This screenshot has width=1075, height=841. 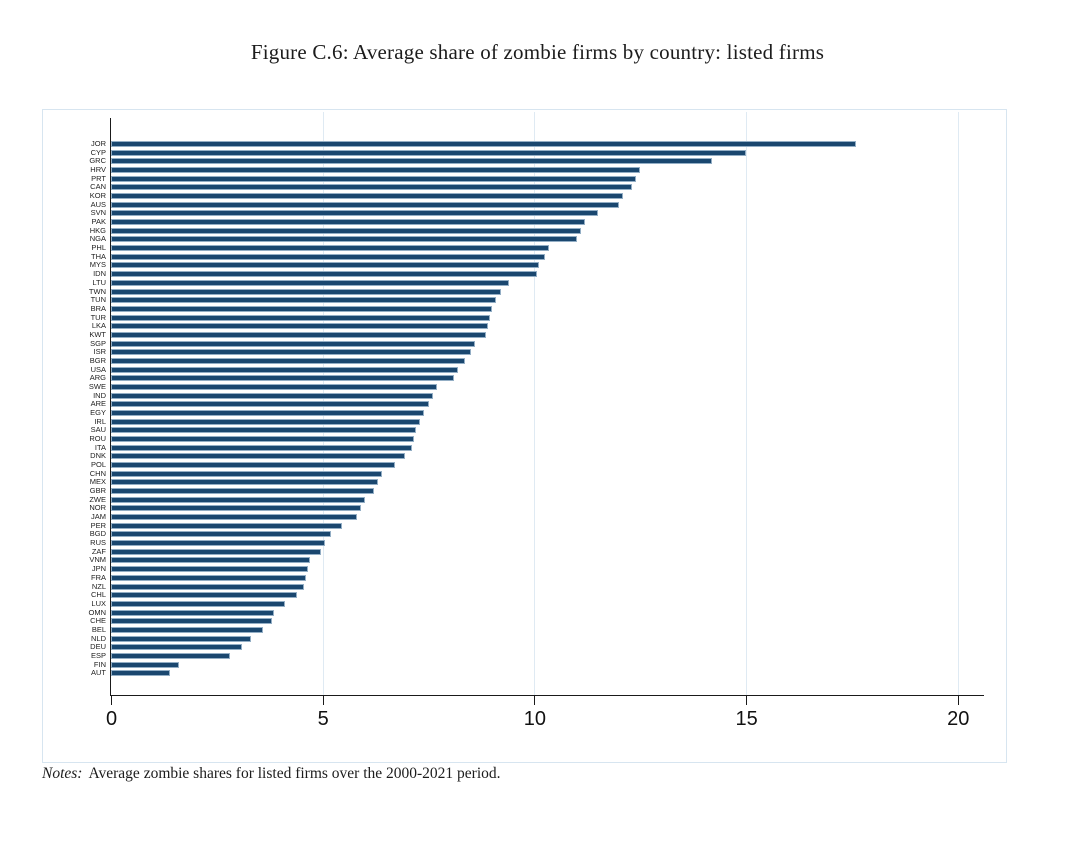 What do you see at coordinates (98, 647) in the screenshot?
I see `category-label-deu: DEU` at bounding box center [98, 647].